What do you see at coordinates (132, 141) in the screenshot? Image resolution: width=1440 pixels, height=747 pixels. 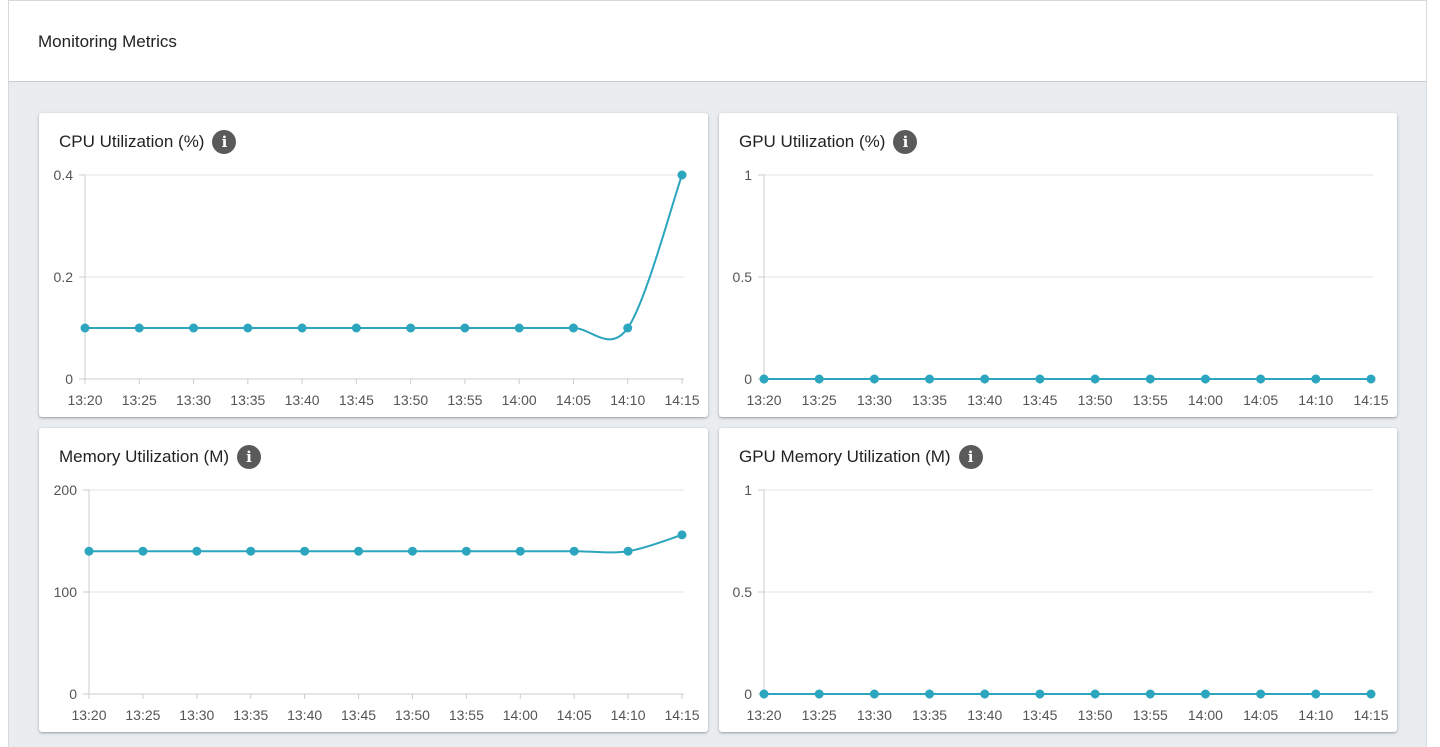 I see `card-title-label: CPU Utilization (%)` at bounding box center [132, 141].